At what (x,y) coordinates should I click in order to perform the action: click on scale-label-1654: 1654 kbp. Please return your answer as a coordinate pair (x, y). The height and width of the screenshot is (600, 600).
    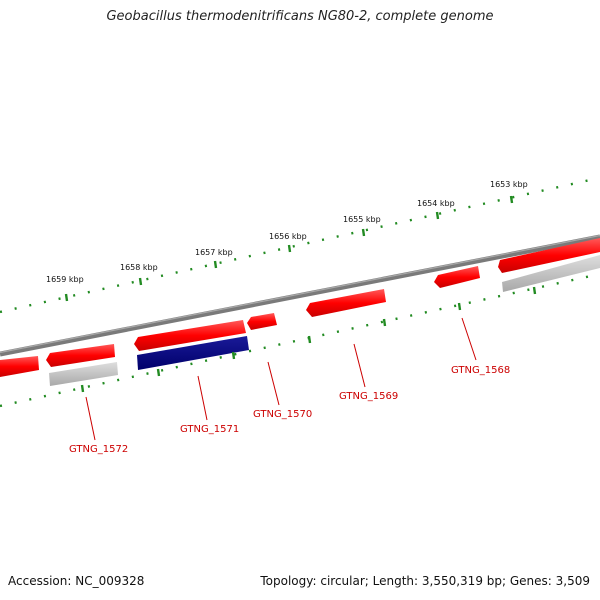
    Looking at the image, I should click on (436, 203).